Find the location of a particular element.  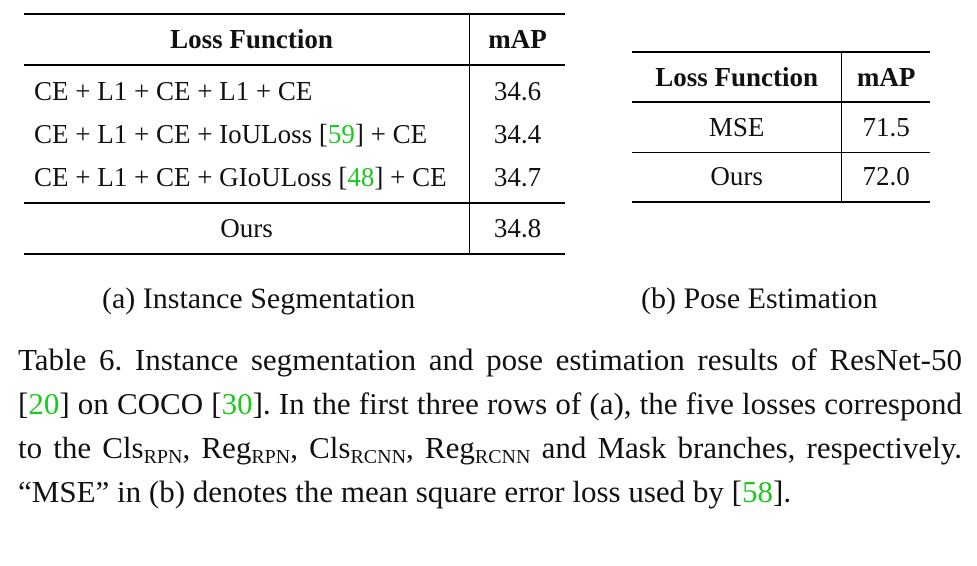

table-row: MSE 71.5 is located at coordinates (781, 127).